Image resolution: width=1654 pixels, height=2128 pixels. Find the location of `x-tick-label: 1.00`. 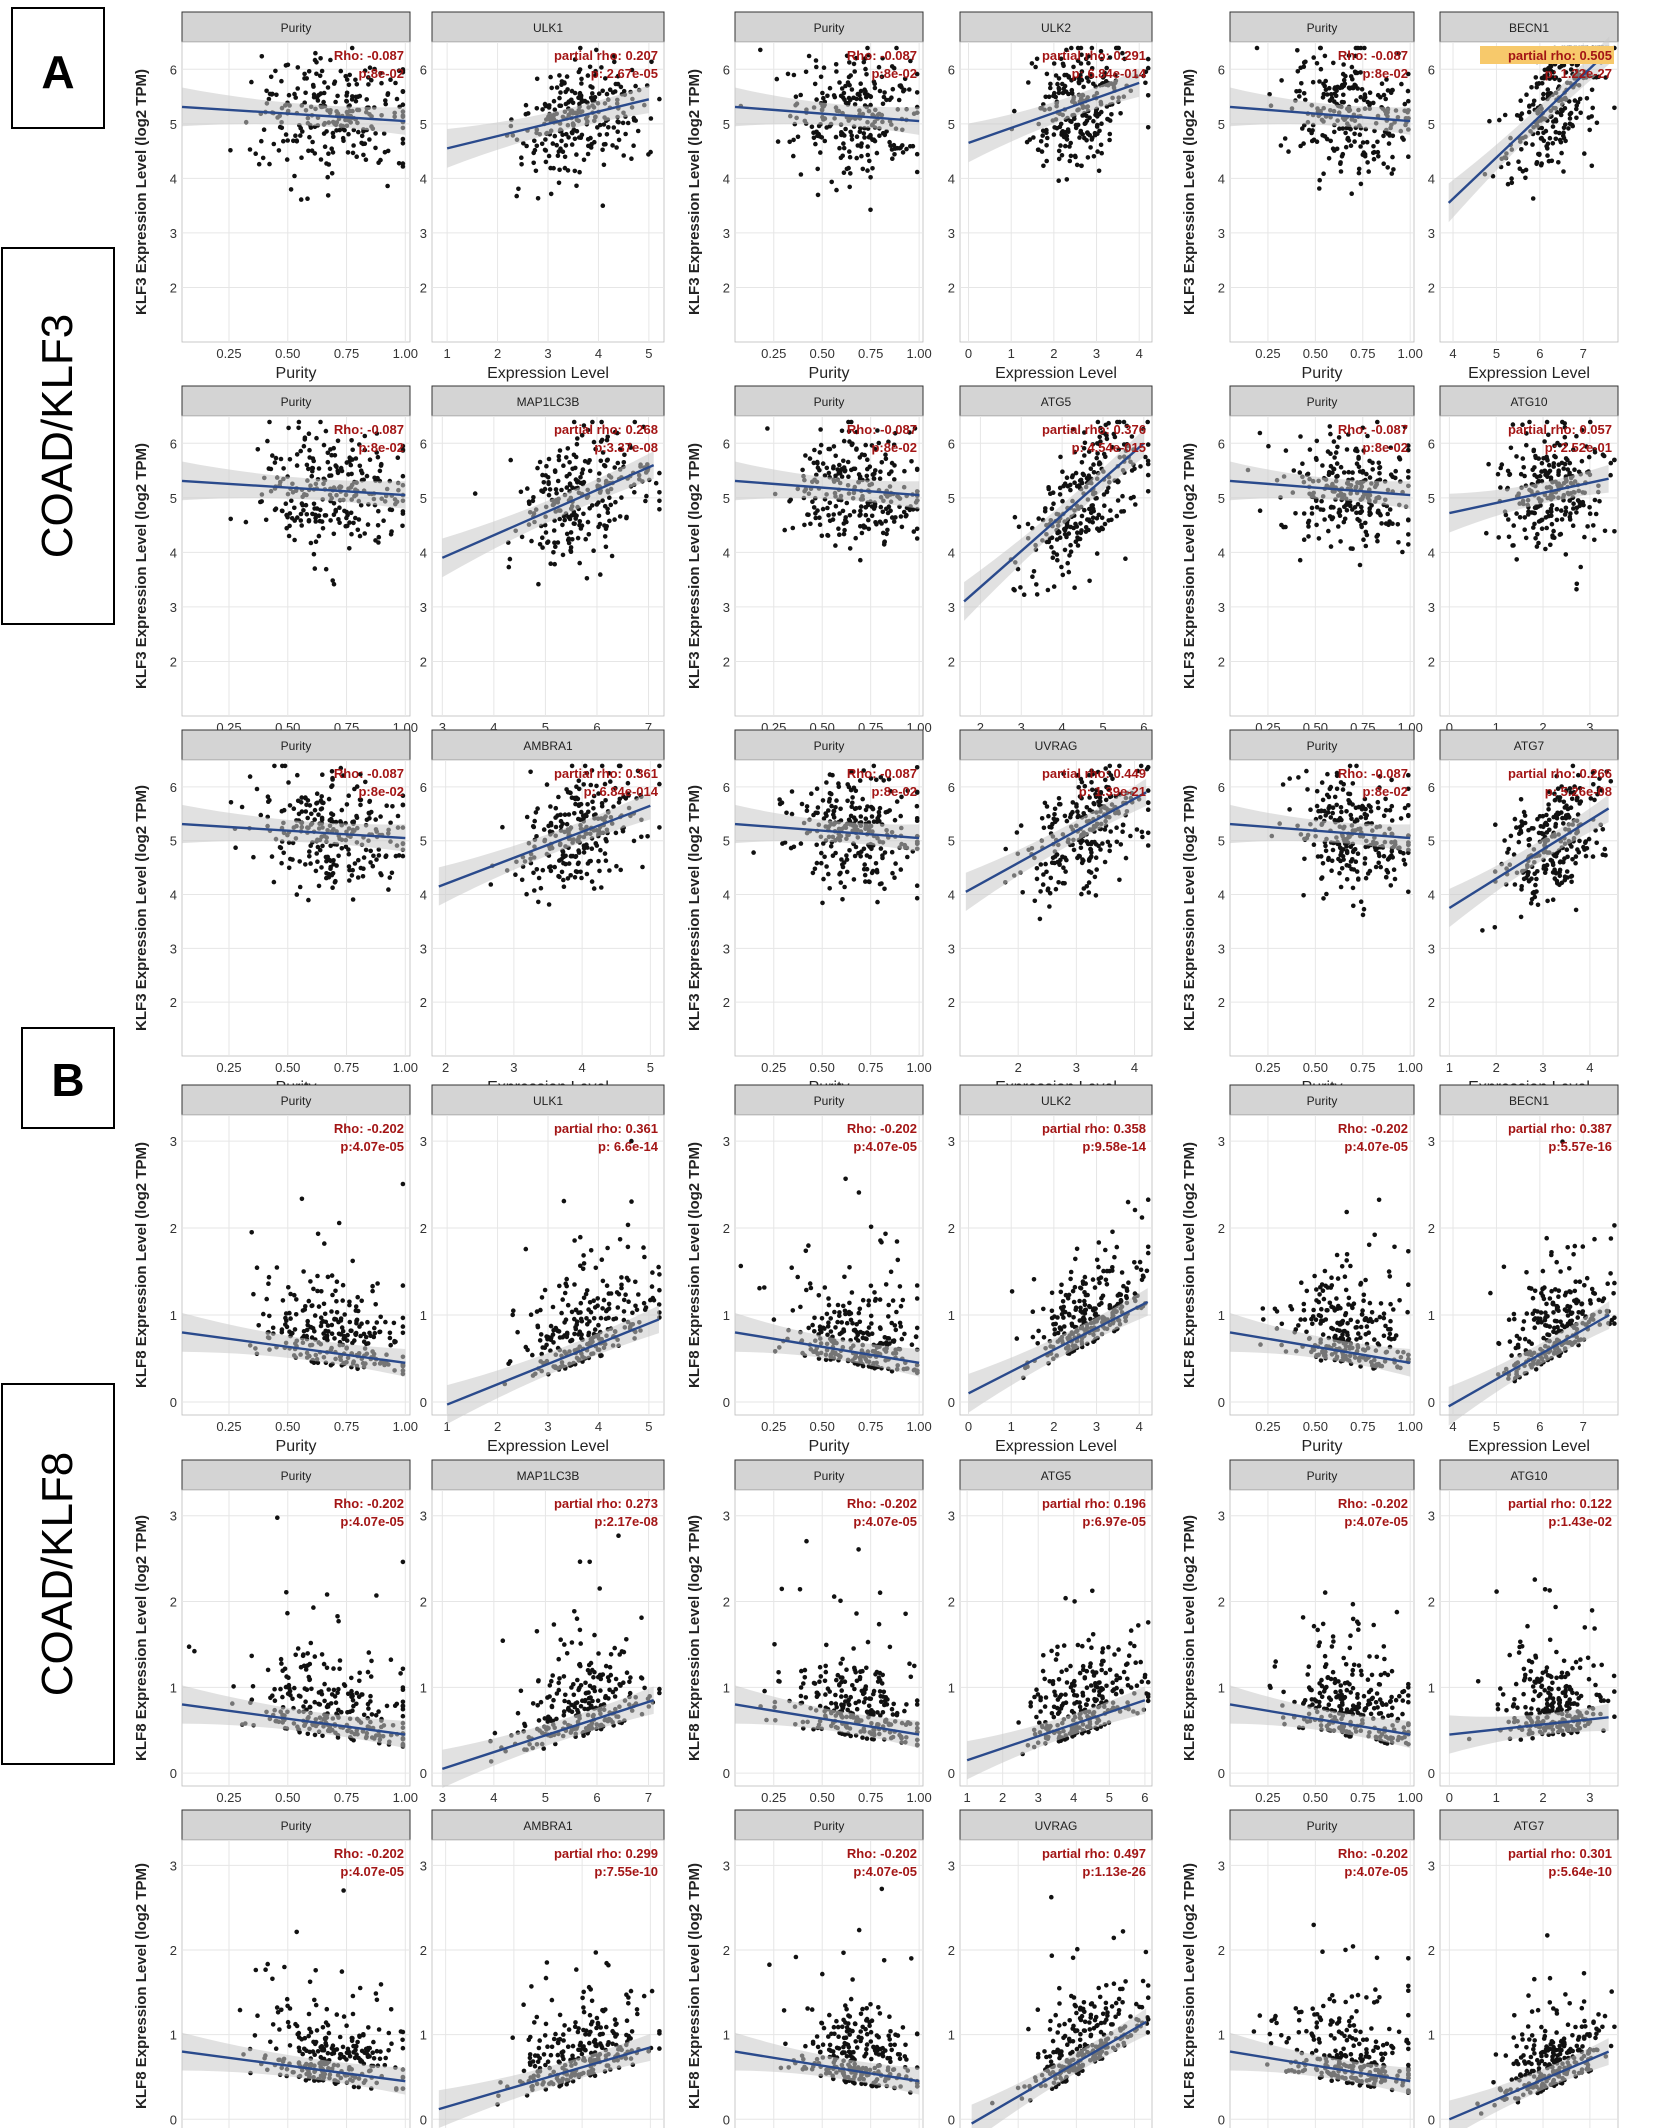

x-tick-label: 1.00 is located at coordinates (918, 1067).